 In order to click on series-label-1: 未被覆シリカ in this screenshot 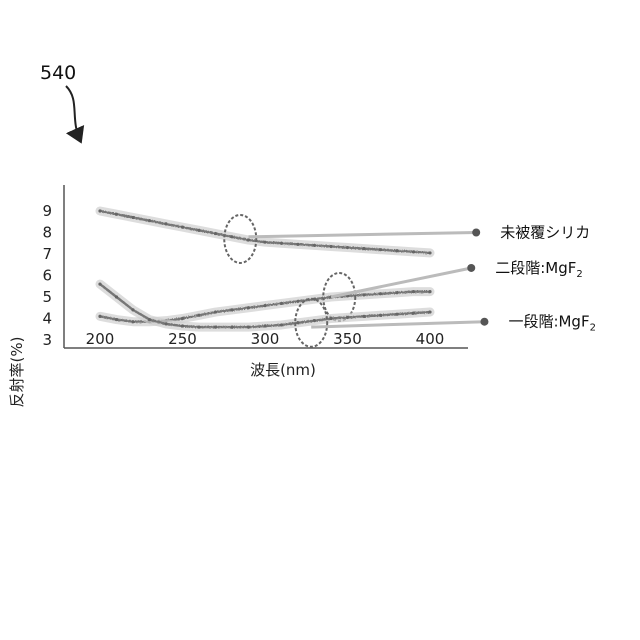, I will do `click(545, 233)`.